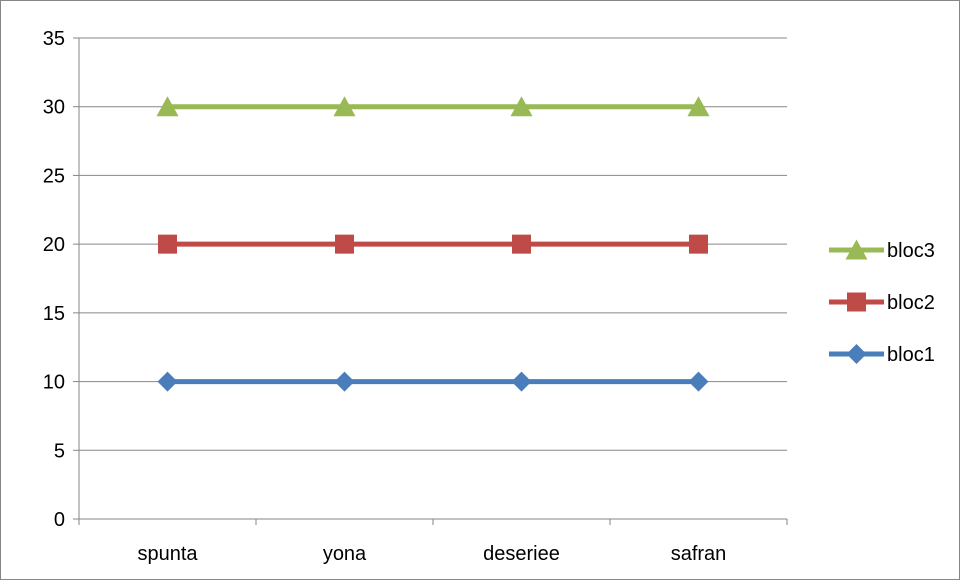 The height and width of the screenshot is (580, 960). I want to click on y-tick-label: 15, so click(54, 314).